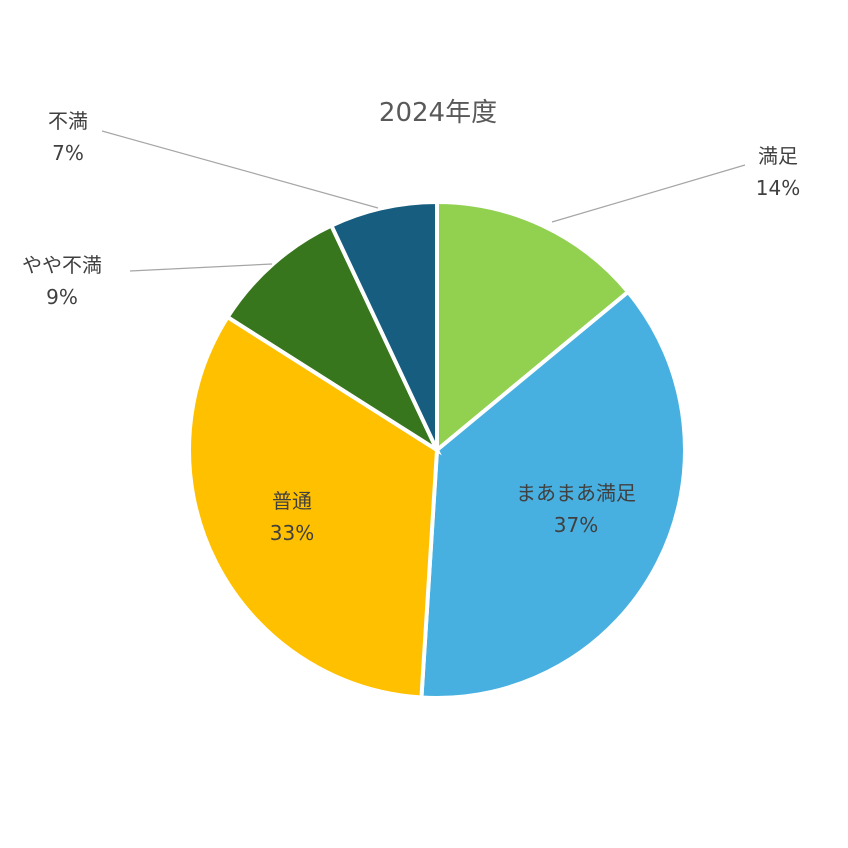  What do you see at coordinates (576, 525) in the screenshot?
I see `slice-percent-label: 37%` at bounding box center [576, 525].